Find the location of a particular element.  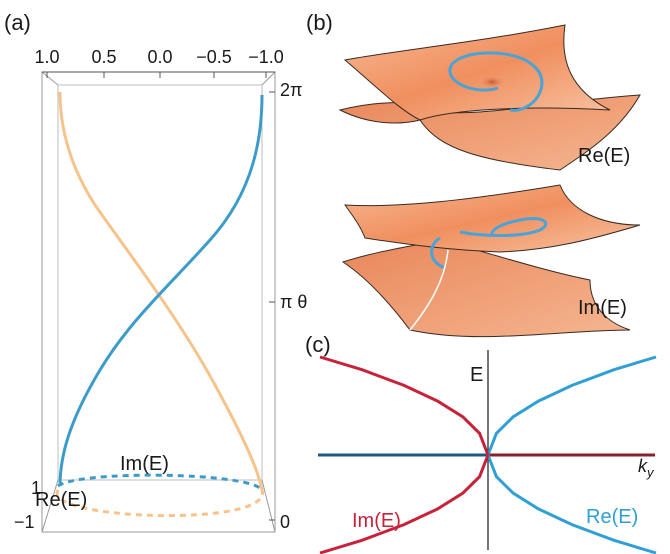

re-curve-lower is located at coordinates (571, 504).